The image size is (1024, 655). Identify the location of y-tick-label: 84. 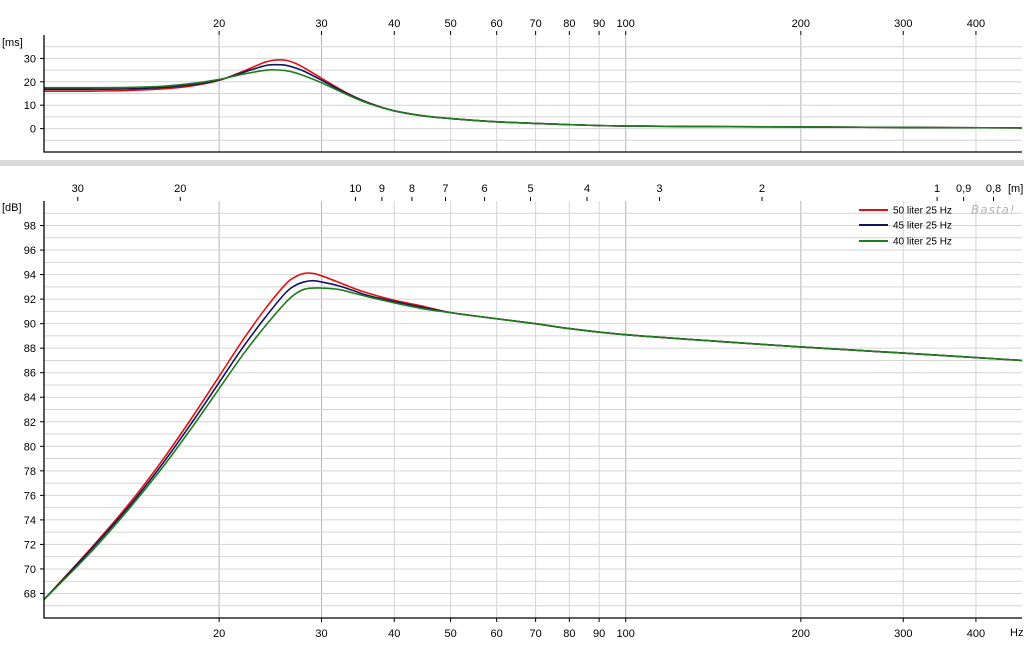
(30, 398).